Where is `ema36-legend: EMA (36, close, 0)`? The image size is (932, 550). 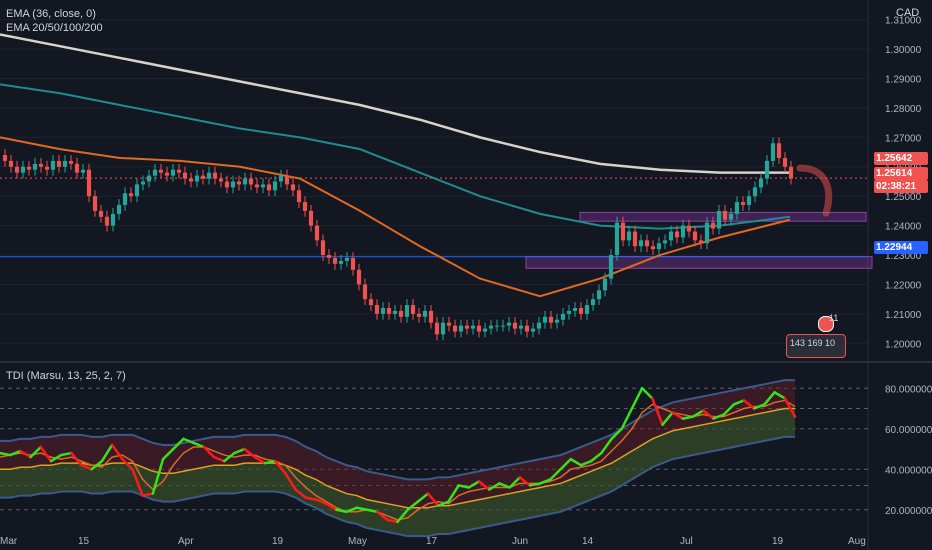
ema36-legend: EMA (36, close, 0) is located at coordinates (51, 14).